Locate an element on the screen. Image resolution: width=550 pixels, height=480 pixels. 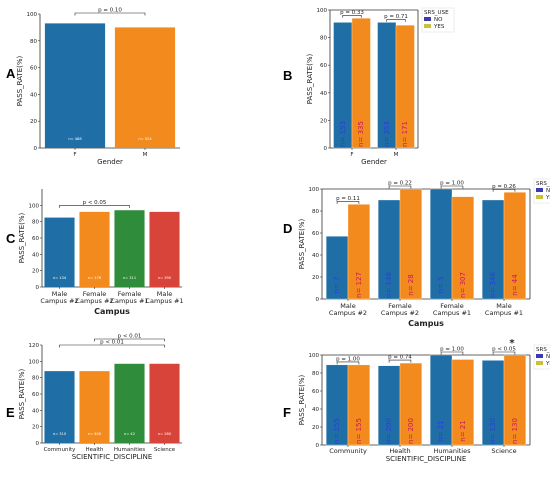
bar-count-label: n= 21 is located at coordinates (441, 430).